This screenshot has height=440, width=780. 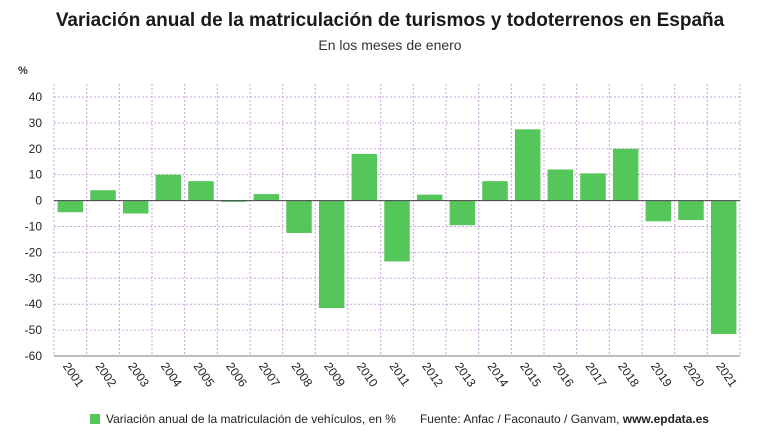 What do you see at coordinates (429, 197) in the screenshot?
I see `bar-2012` at bounding box center [429, 197].